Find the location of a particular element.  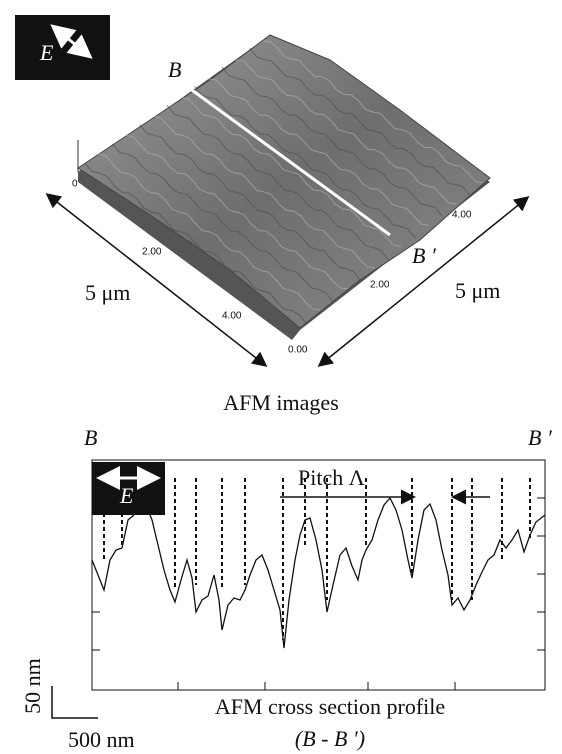

polarization-box is located at coordinates (62, 47).